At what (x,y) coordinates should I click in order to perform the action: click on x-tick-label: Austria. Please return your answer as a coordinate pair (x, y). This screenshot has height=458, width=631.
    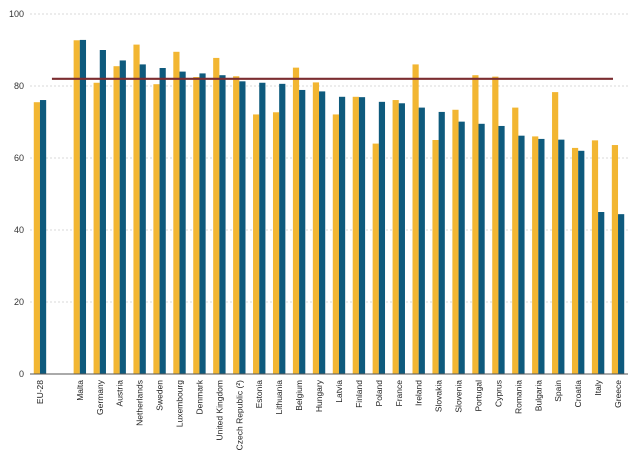
    Looking at the image, I should click on (120, 393).